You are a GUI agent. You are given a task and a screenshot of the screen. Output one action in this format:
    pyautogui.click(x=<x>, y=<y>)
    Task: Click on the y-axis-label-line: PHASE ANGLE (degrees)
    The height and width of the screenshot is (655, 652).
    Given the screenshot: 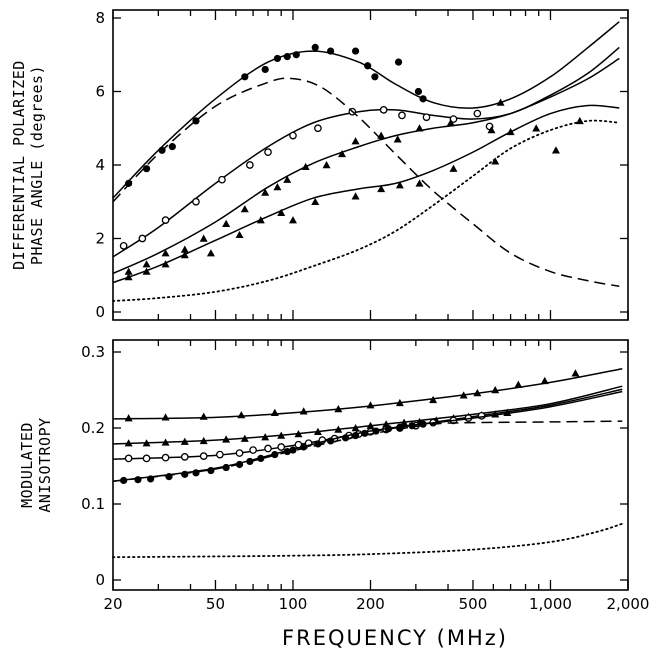 What is the action you would take?
    pyautogui.click(x=37, y=165)
    